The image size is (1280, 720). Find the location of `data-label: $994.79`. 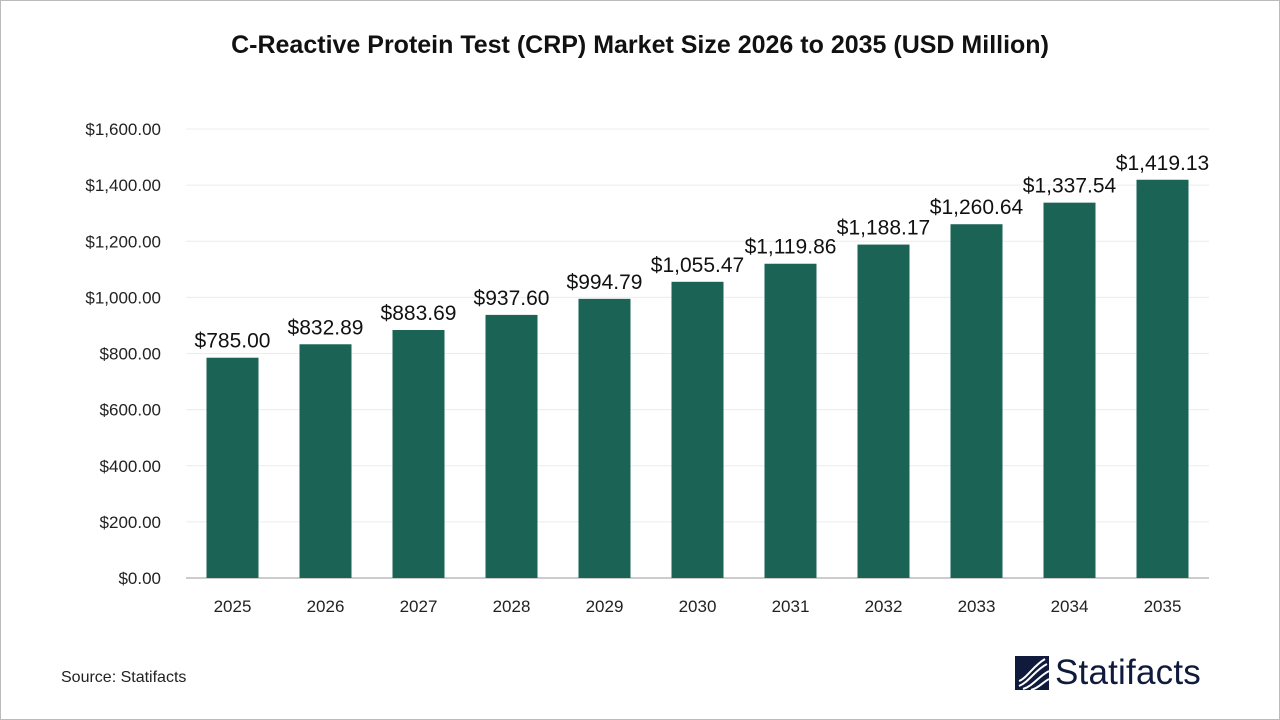

data-label: $994.79 is located at coordinates (605, 282).